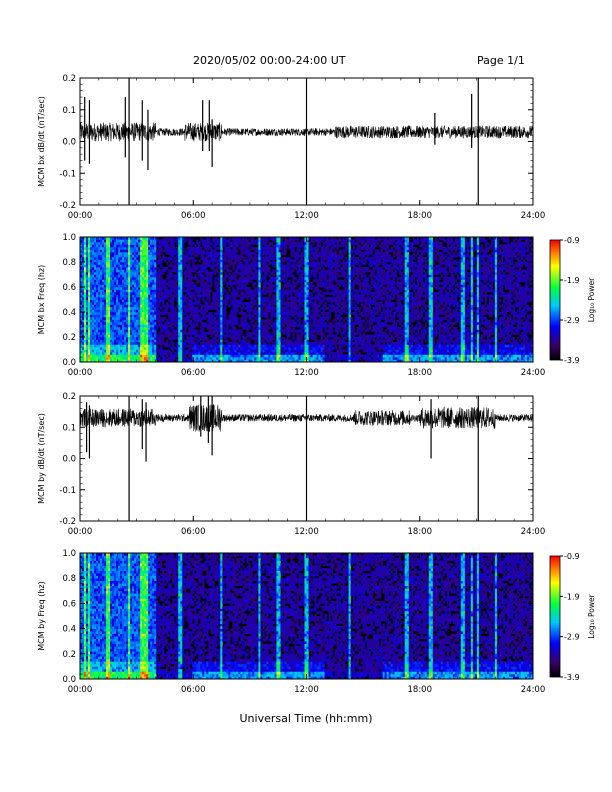 Image resolution: width=612 pixels, height=792 pixels. I want to click on by_freq-heatmap, so click(307, 616).